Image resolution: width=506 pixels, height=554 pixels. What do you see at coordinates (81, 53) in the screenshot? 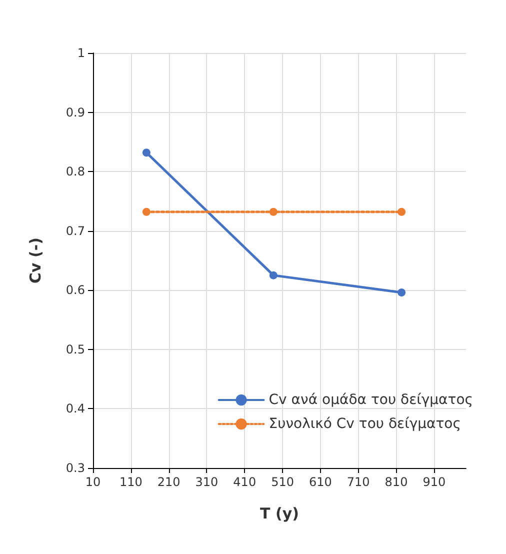
I see `y-tick-label: 1` at bounding box center [81, 53].